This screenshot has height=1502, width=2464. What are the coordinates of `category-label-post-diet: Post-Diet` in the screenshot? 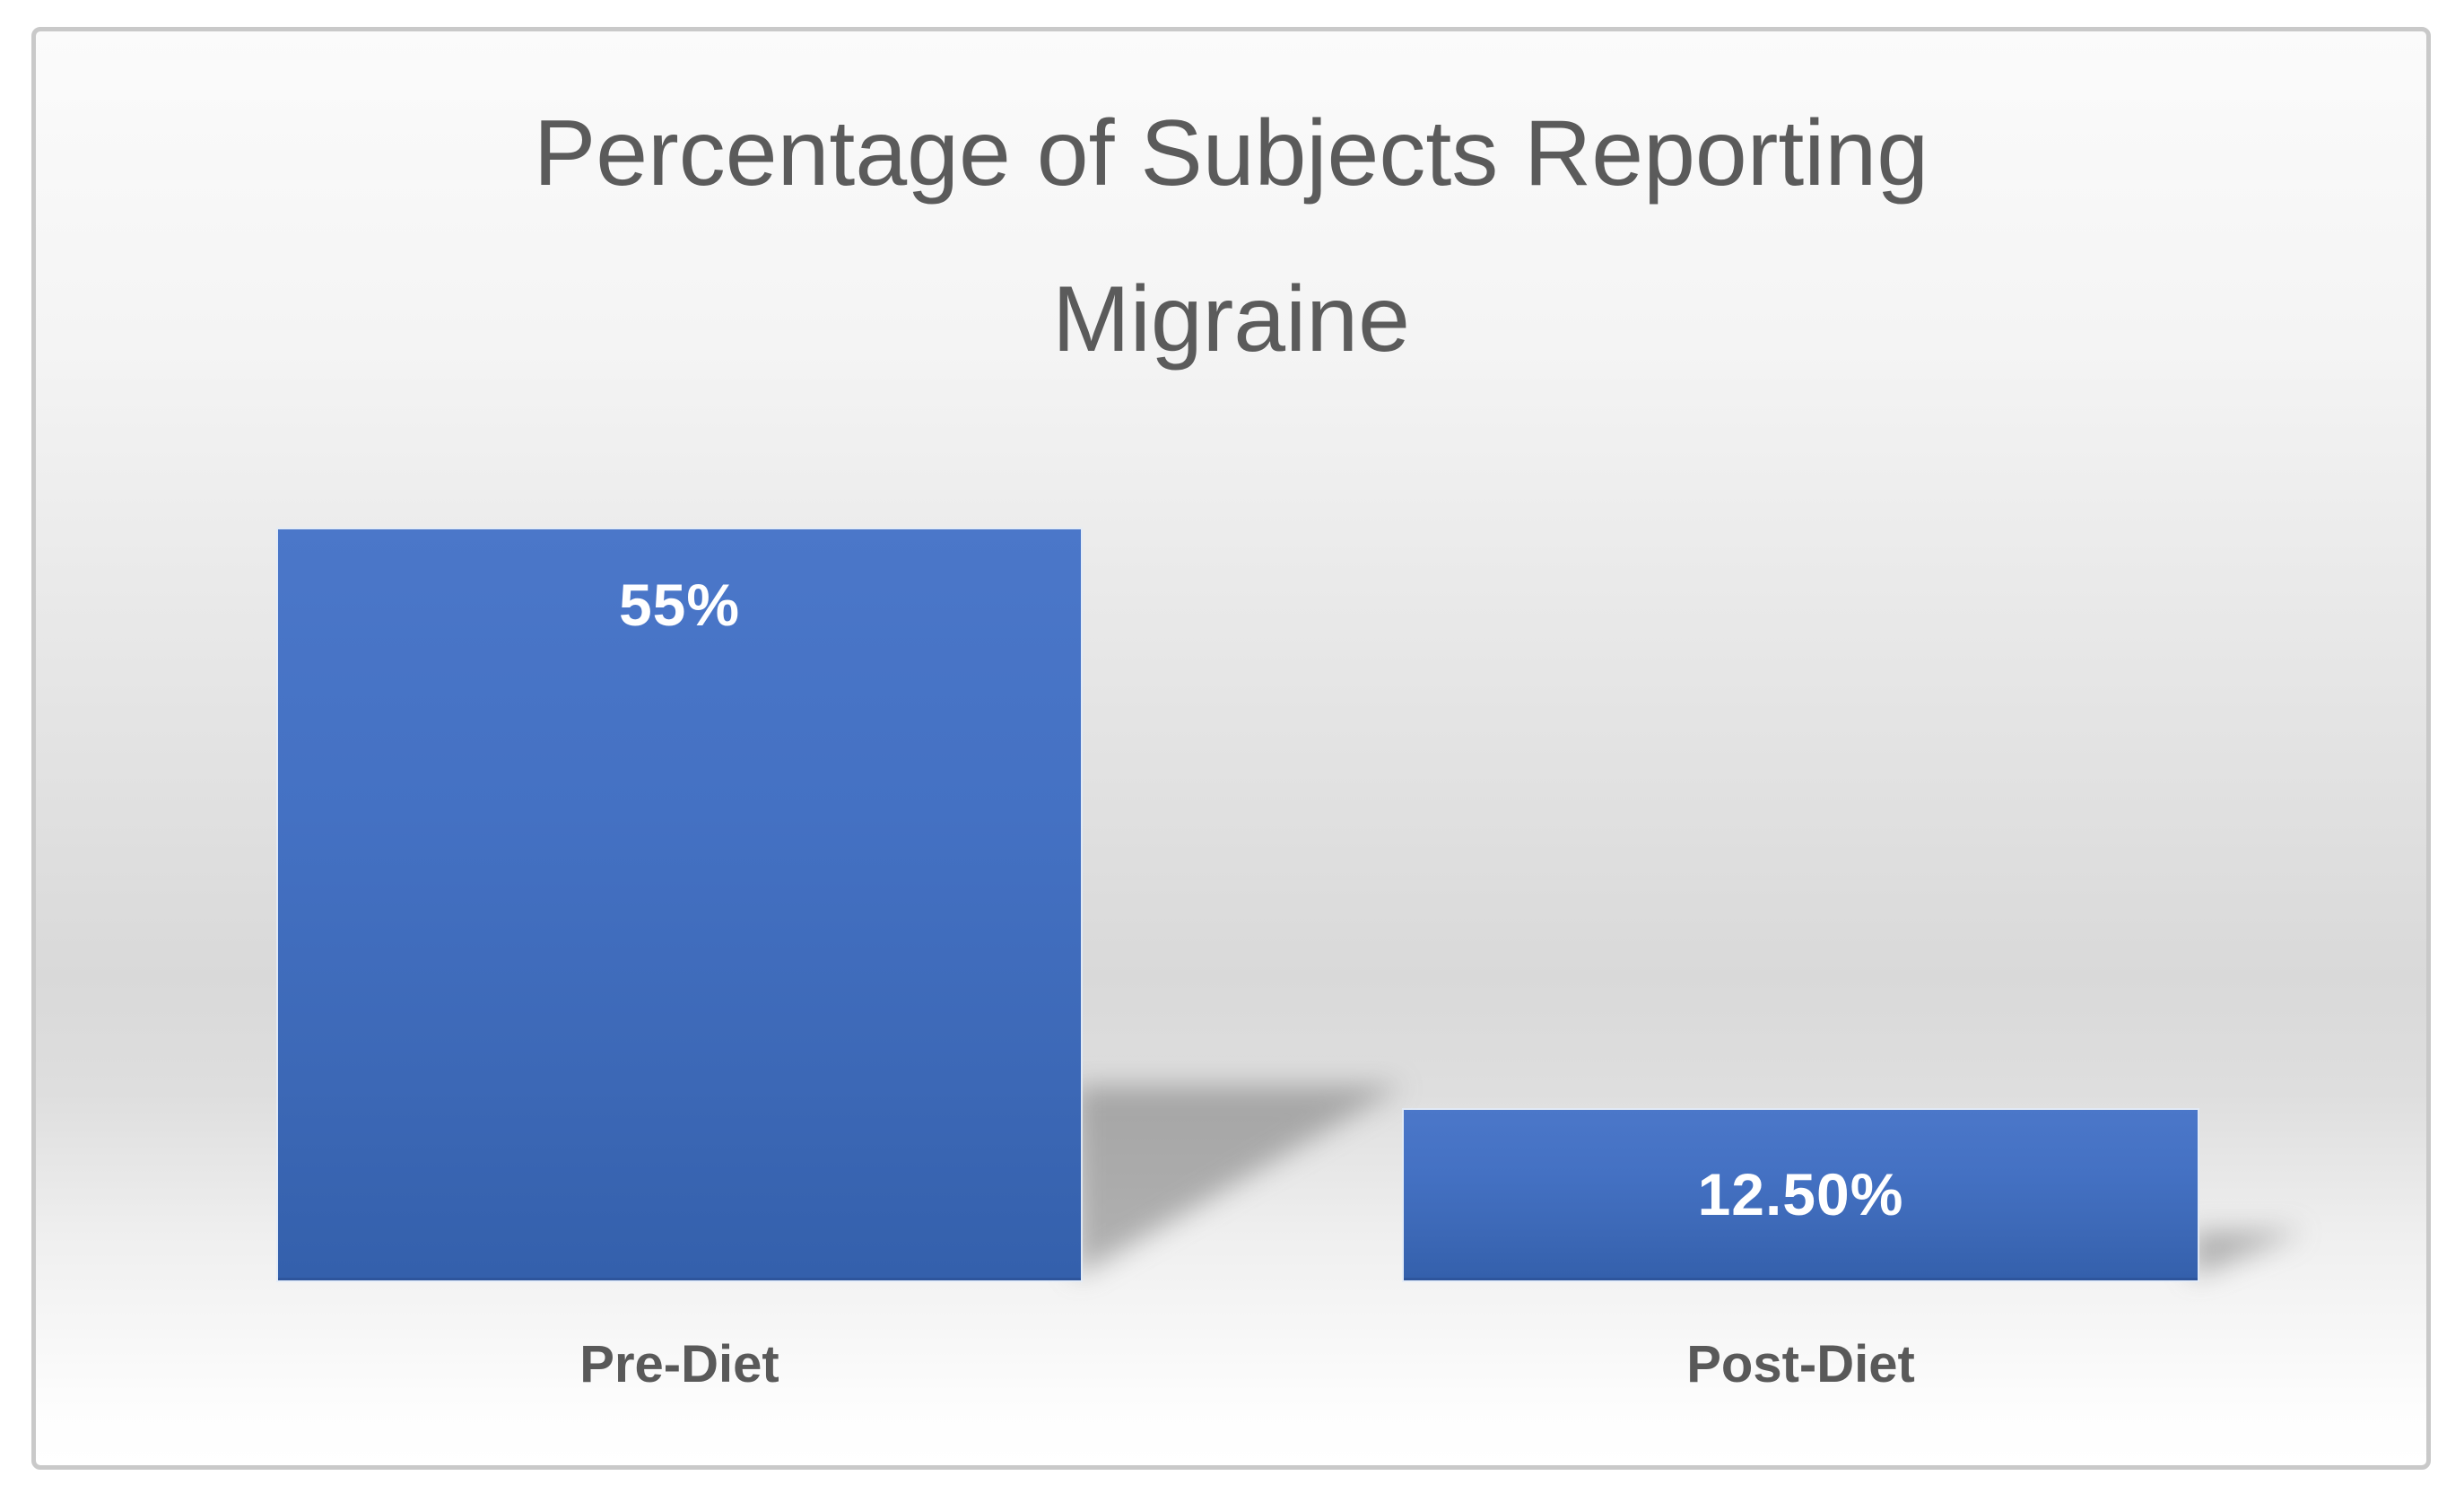 It's located at (1800, 1364).